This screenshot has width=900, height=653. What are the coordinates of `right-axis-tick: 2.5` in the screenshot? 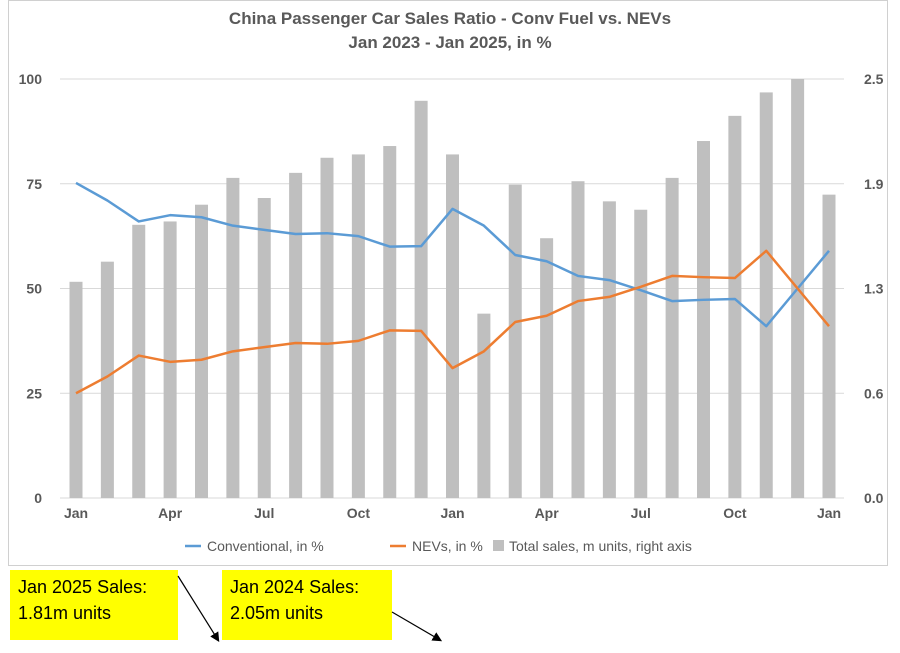 It's located at (874, 79).